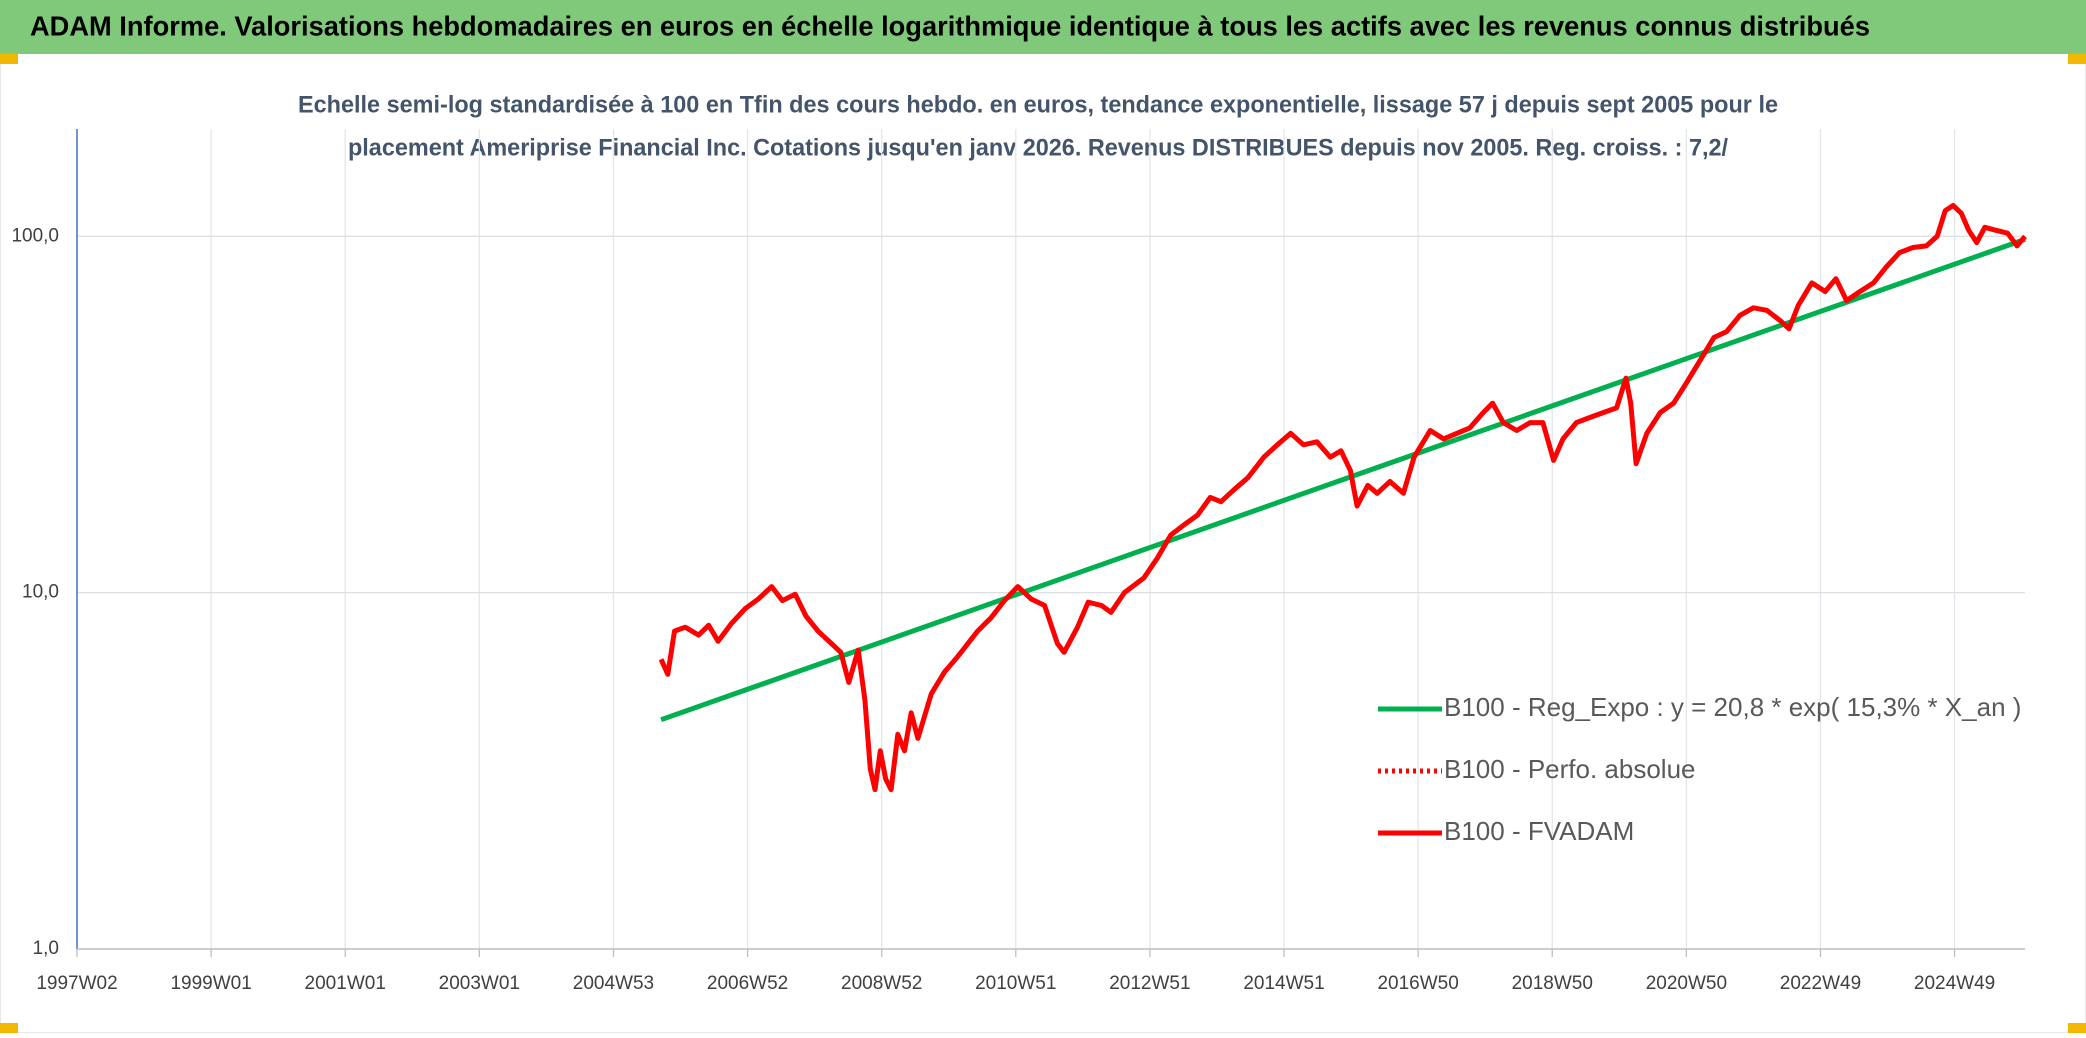 This screenshot has width=2086, height=1038. I want to click on x-tick-label: 2004W53, so click(613, 983).